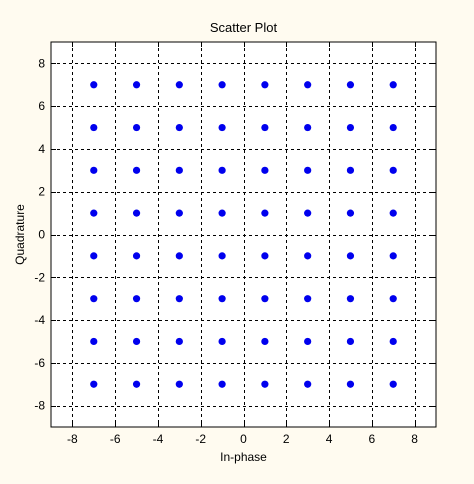 The width and height of the screenshot is (474, 484). Describe the element at coordinates (329, 439) in the screenshot. I see `x-tick-label: 4` at that location.